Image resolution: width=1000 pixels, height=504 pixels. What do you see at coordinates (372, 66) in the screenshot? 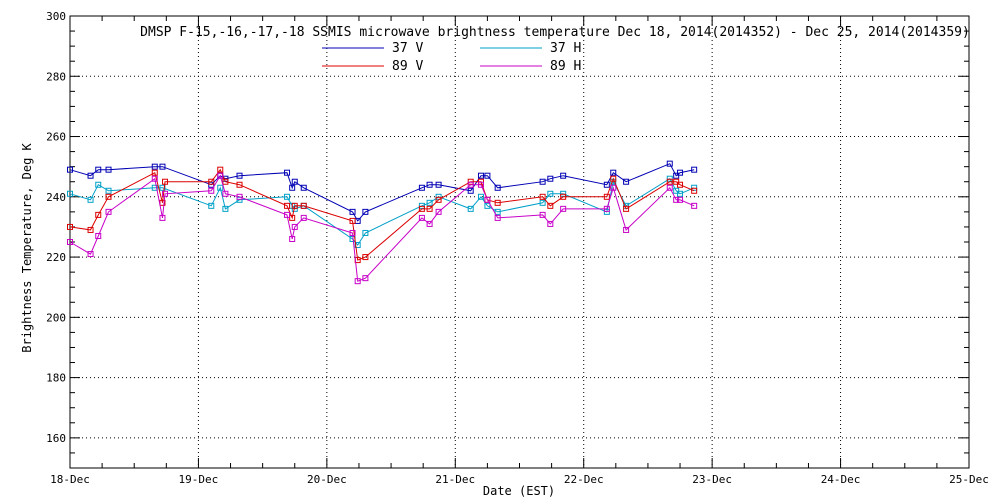
I see `legend-entry: 89 V` at bounding box center [372, 66].